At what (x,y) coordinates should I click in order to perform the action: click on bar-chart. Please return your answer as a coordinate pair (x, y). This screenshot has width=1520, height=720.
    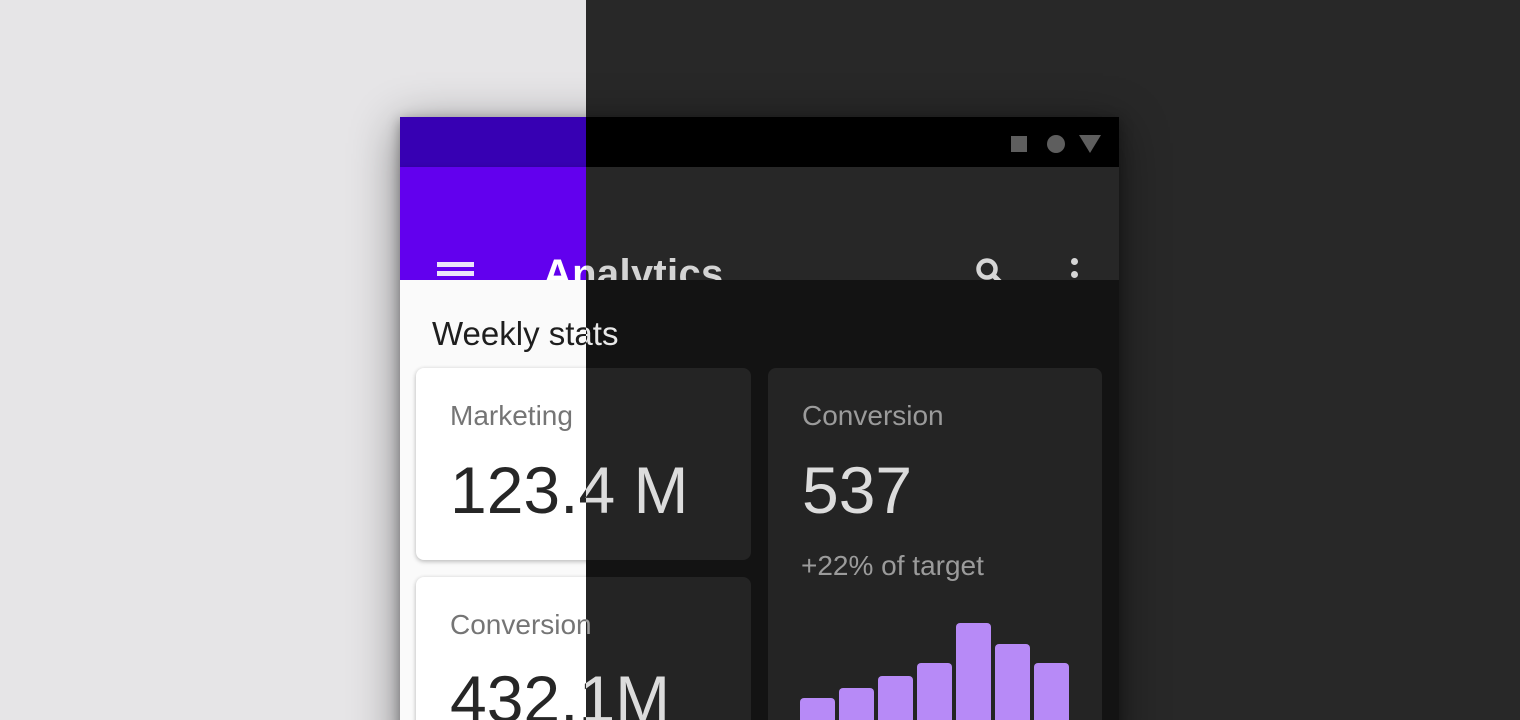
    Looking at the image, I should click on (935, 671).